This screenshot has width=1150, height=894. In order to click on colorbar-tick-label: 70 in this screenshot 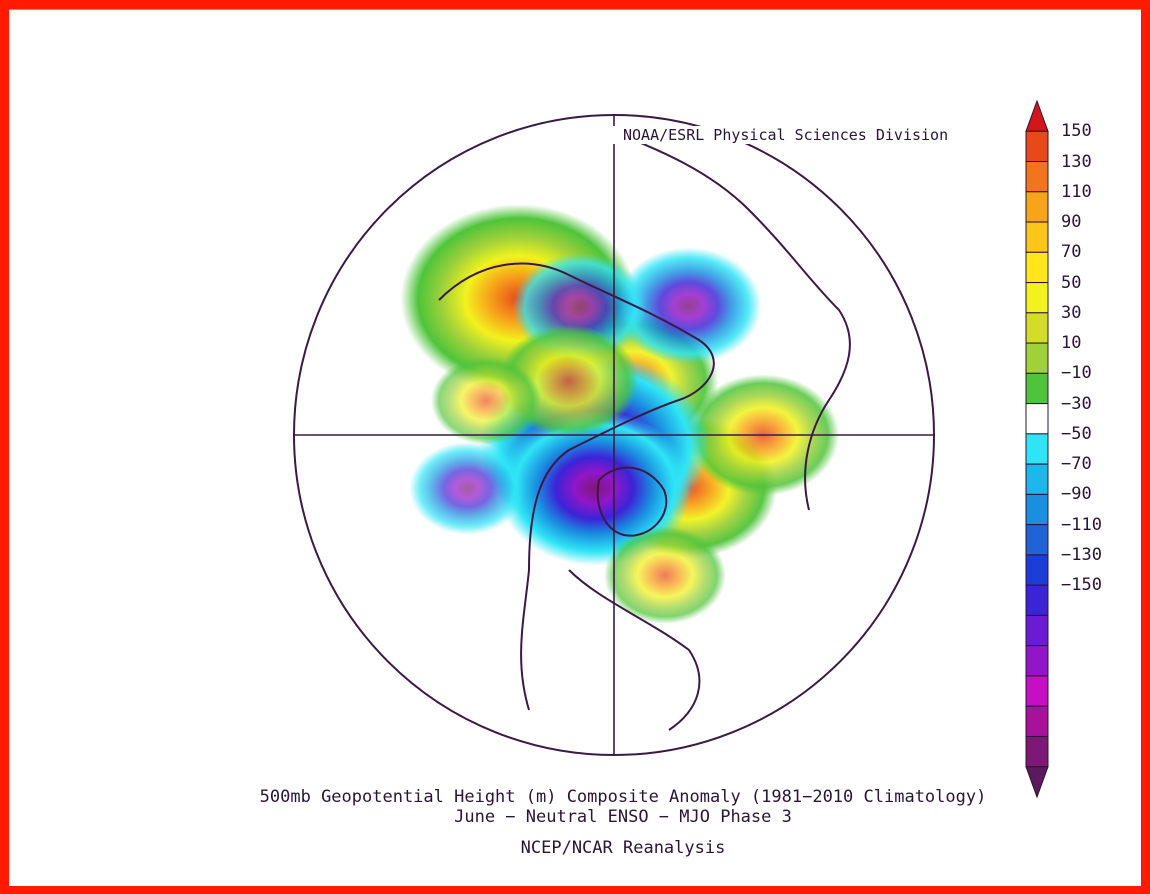, I will do `click(1071, 252)`.